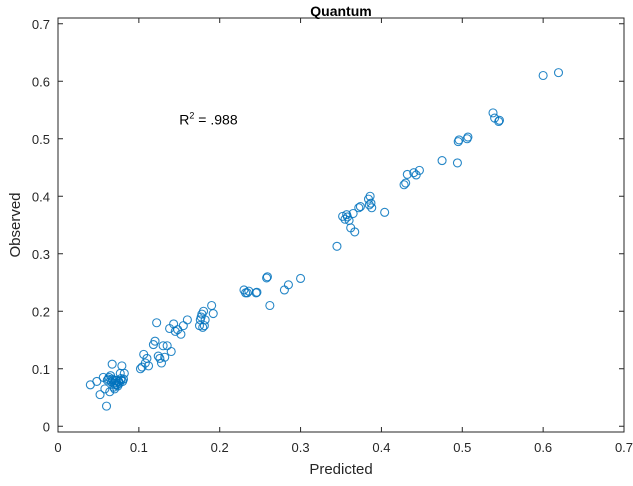  What do you see at coordinates (301, 447) in the screenshot?
I see `x-tick-label: 0.3` at bounding box center [301, 447].